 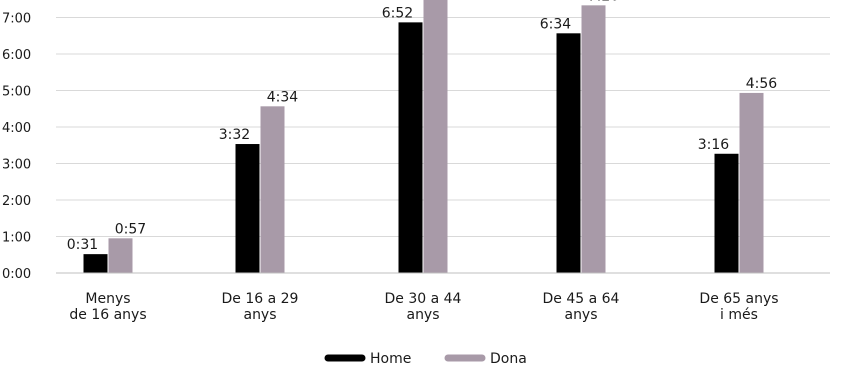 What do you see at coordinates (82, 245) in the screenshot?
I see `data-label-home-0: 0:31` at bounding box center [82, 245].